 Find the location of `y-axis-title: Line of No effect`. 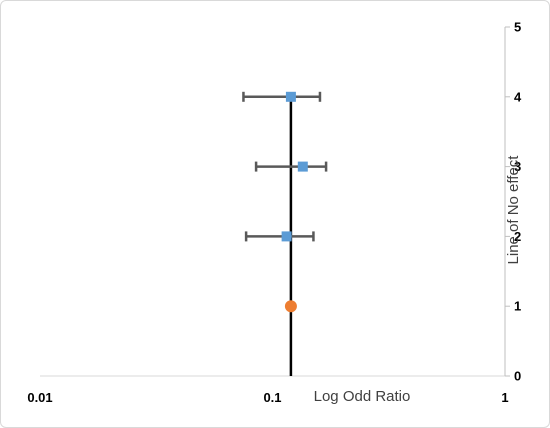

y-axis-title: Line of No effect is located at coordinates (513, 210).